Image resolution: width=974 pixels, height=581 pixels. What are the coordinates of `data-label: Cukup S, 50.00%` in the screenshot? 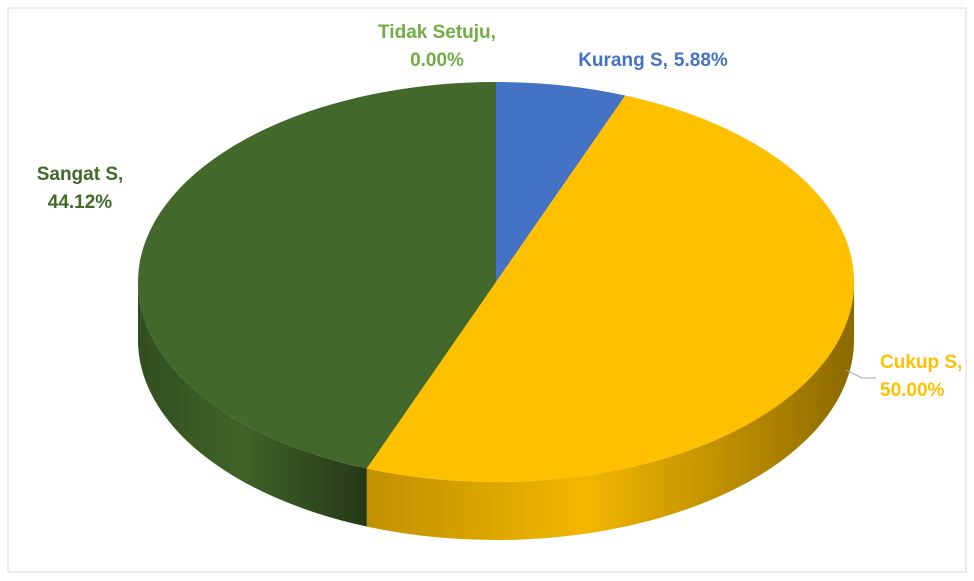 It's located at (921, 376).